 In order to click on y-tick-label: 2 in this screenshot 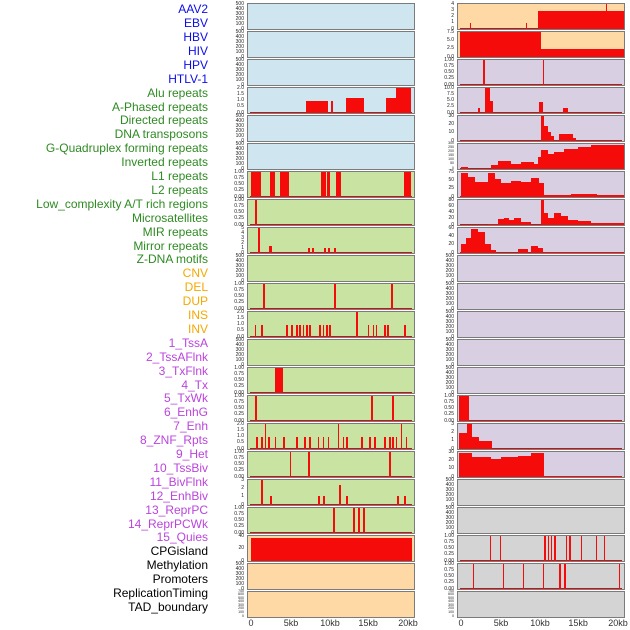, I will do `click(242, 242)`.